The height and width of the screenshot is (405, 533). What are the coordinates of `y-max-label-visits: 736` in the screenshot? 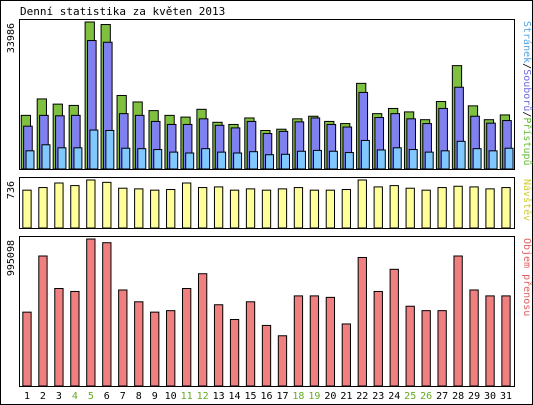 It's located at (11, 190).